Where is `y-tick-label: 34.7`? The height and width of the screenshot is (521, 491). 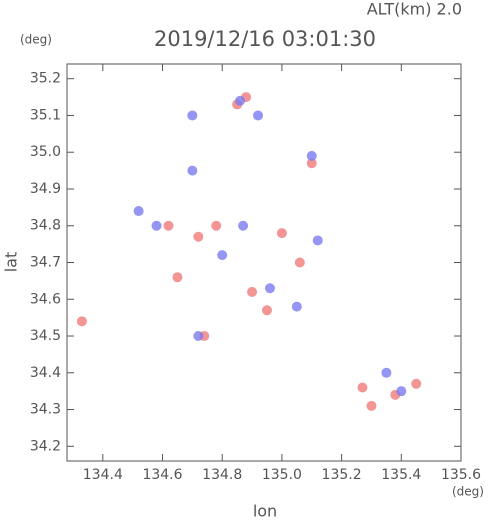 y-tick-label: 34.7 is located at coordinates (45, 263).